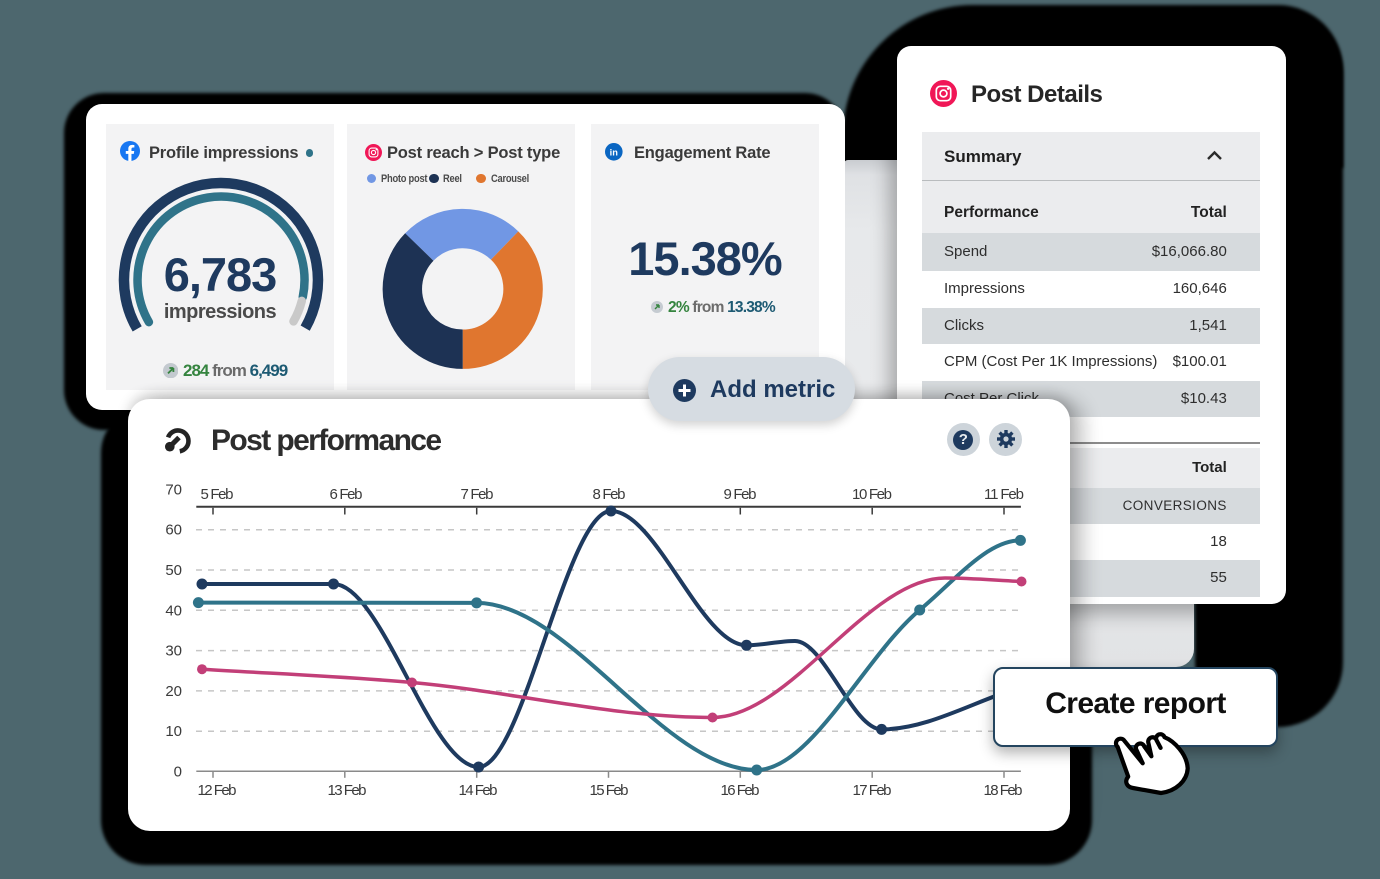 This screenshot has height=879, width=1380. What do you see at coordinates (1004, 494) in the screenshot?
I see `svg-text: 11 Feb` at bounding box center [1004, 494].